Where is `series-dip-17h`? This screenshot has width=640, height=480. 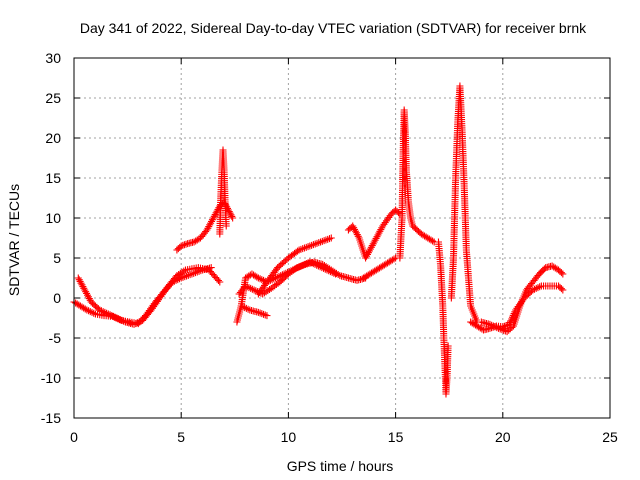
series-dip-17h is located at coordinates (443, 318).